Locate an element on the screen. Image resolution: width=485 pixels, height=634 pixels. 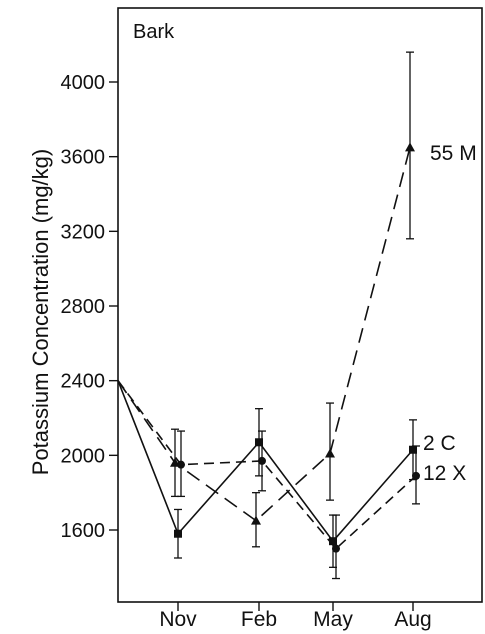
y-ticks: 1600 2000 2400 2800 3200 3600 4000 is located at coordinates (89, 307).